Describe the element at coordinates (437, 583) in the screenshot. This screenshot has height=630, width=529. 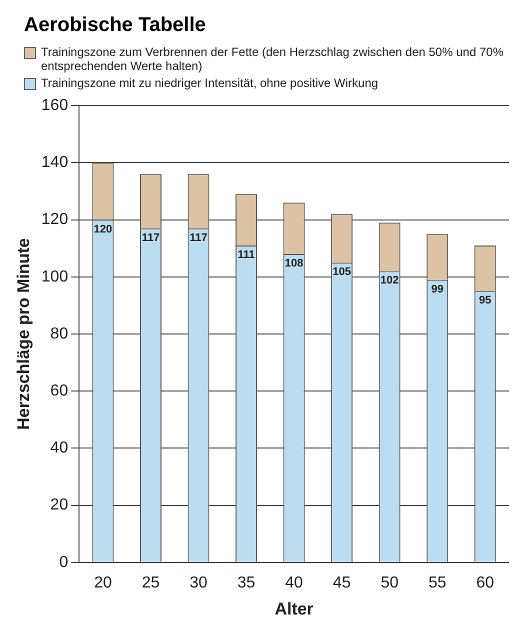
I see `x-tick-label: 55` at that location.